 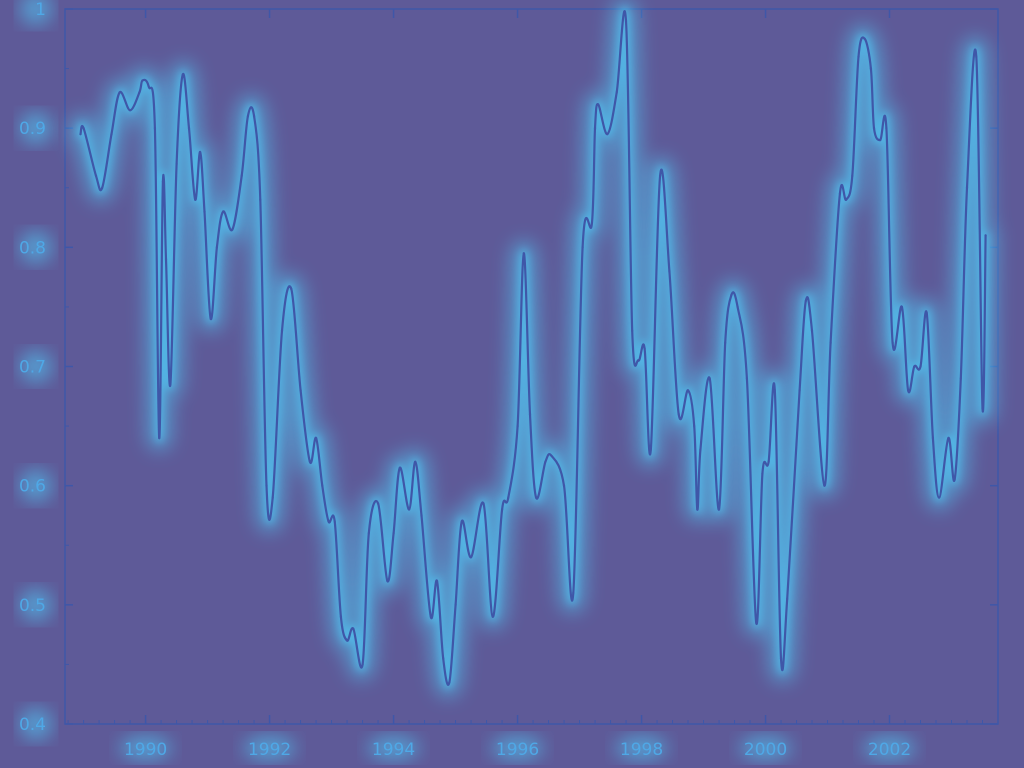 I want to click on x-tick-label: 1998, so click(x=641, y=750).